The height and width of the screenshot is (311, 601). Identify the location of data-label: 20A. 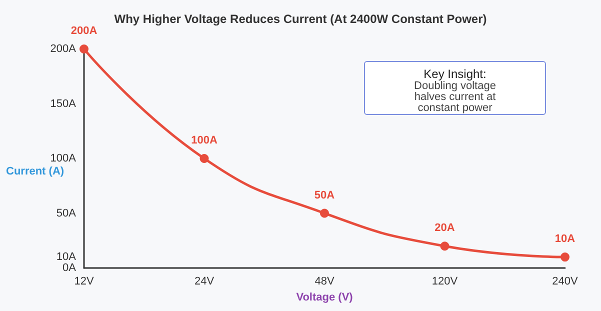
(444, 228).